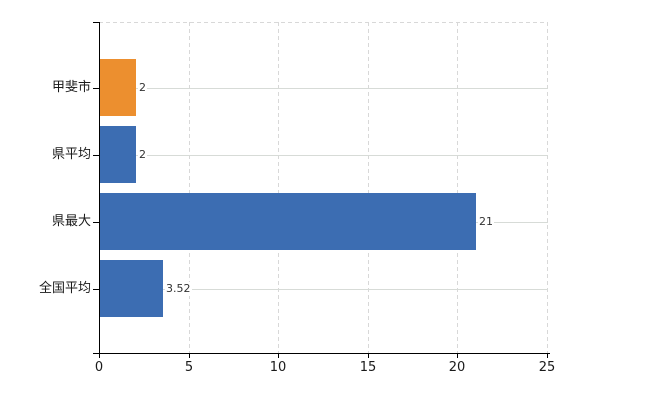  I want to click on category-label-pref-average: 県平均, so click(71, 154).